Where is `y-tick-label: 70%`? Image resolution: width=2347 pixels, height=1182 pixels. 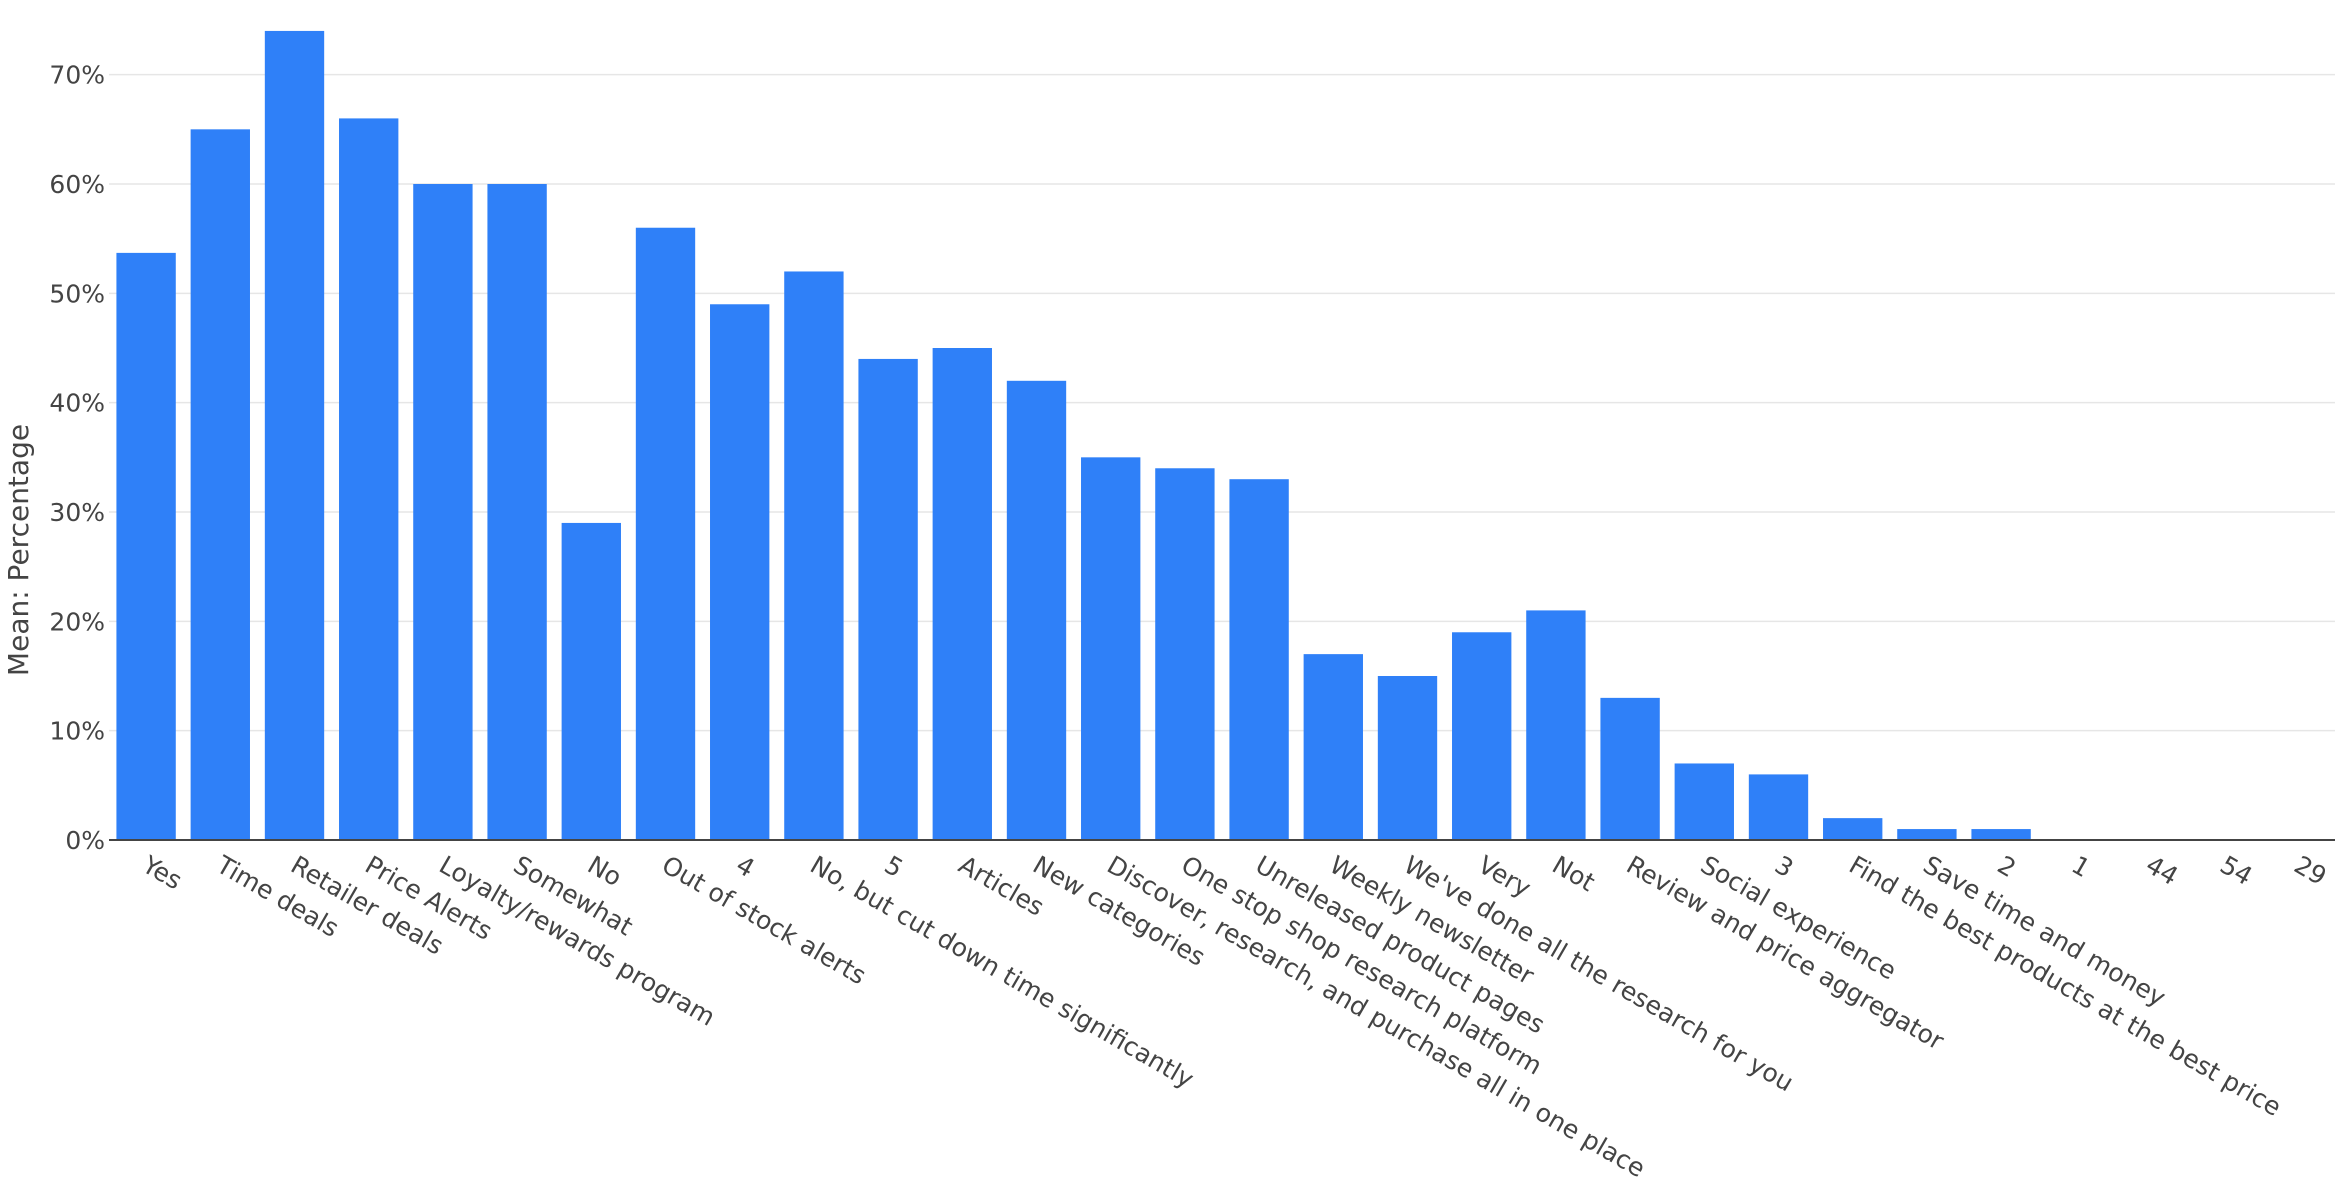
y-tick-label: 70% is located at coordinates (77, 75).